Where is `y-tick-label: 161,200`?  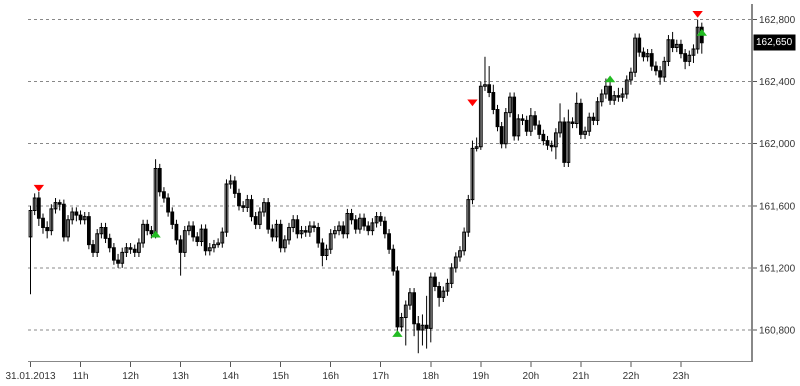 y-tick-label: 161,200 is located at coordinates (777, 268).